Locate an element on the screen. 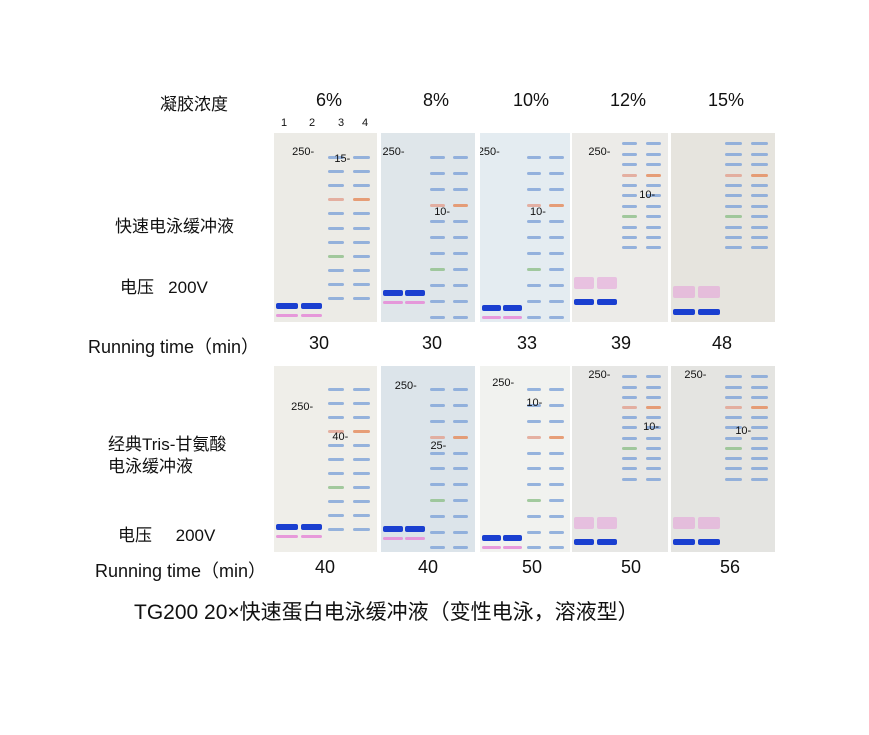  gel-image is located at coordinates (723, 227).